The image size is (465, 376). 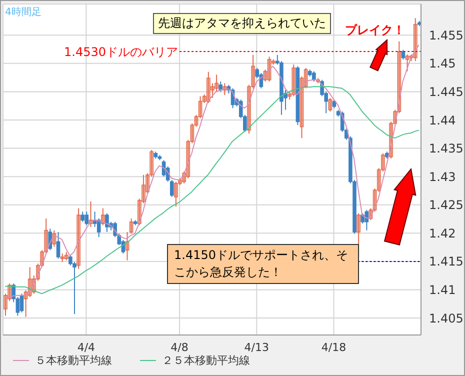 What do you see at coordinates (442, 63) in the screenshot?
I see `y-tick-label: 1.45` at bounding box center [442, 63].